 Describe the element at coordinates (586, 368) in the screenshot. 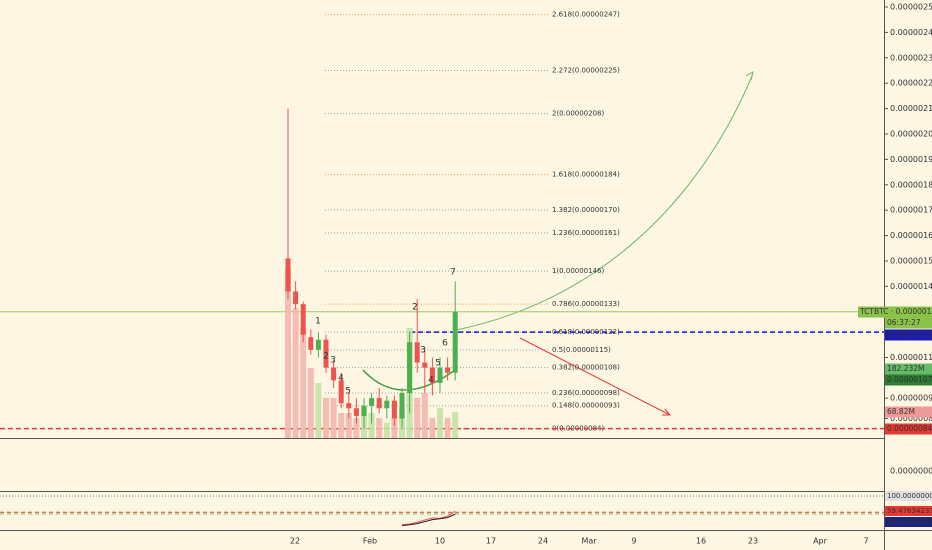

I see `fib-label: 0.382(0.00000108)` at that location.